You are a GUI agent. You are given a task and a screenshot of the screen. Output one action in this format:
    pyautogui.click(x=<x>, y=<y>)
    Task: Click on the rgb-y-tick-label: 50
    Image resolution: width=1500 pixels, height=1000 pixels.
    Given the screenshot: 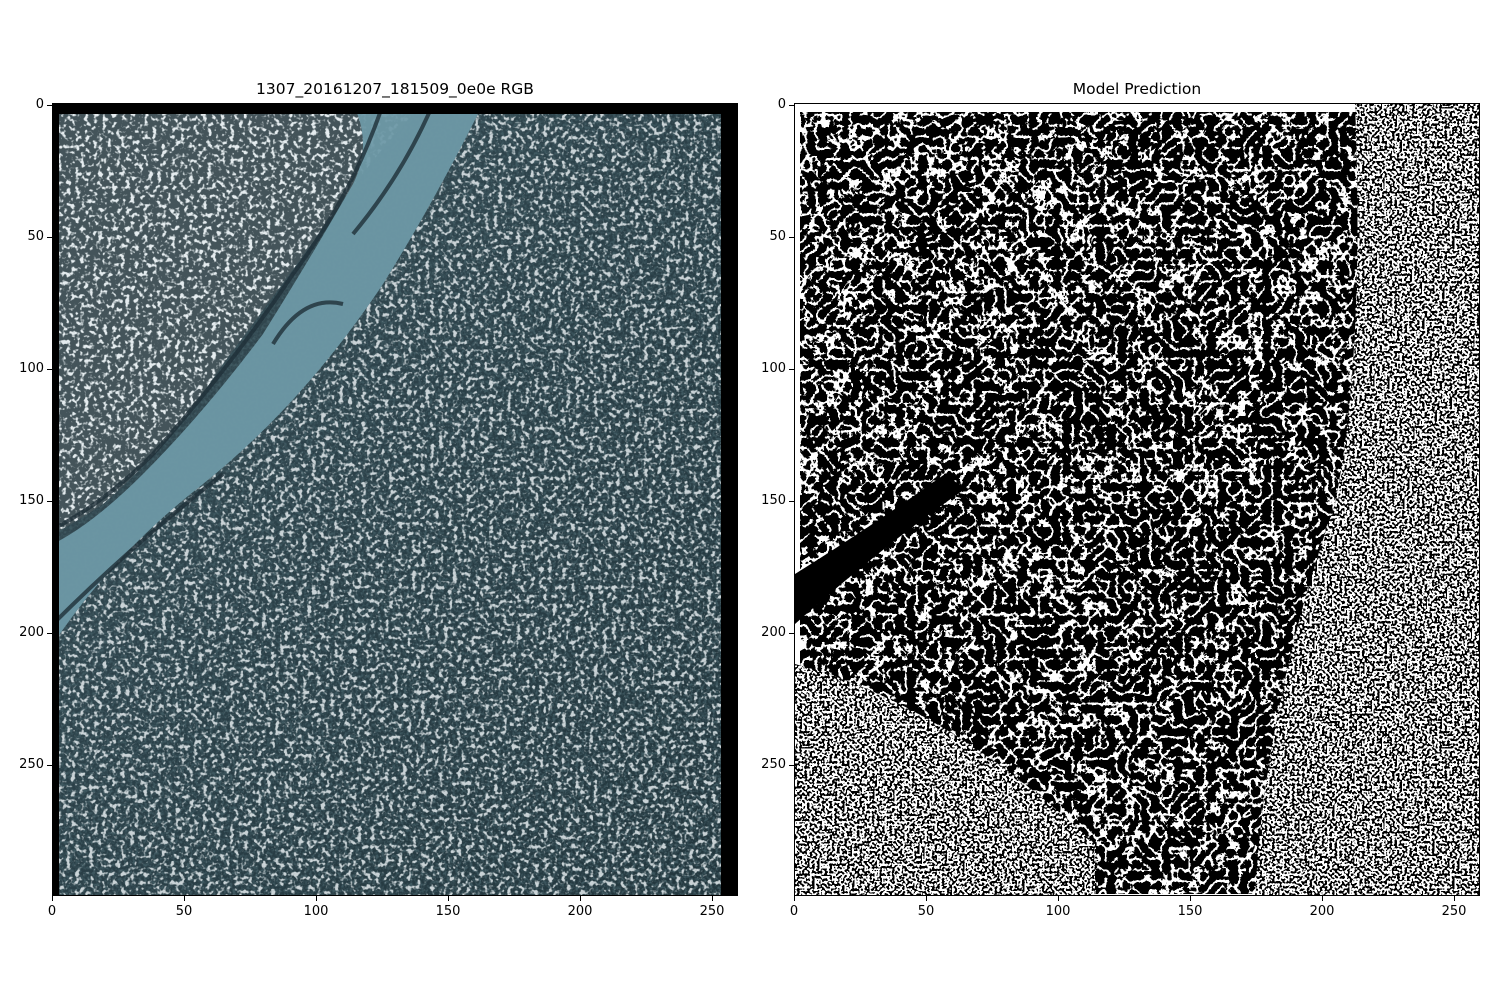 What is the action you would take?
    pyautogui.click(x=35, y=236)
    